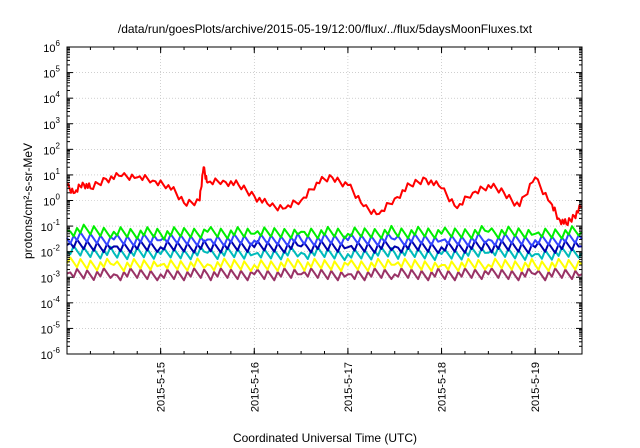  I want to click on y-tick-label: 10⁵, so click(51, 73).